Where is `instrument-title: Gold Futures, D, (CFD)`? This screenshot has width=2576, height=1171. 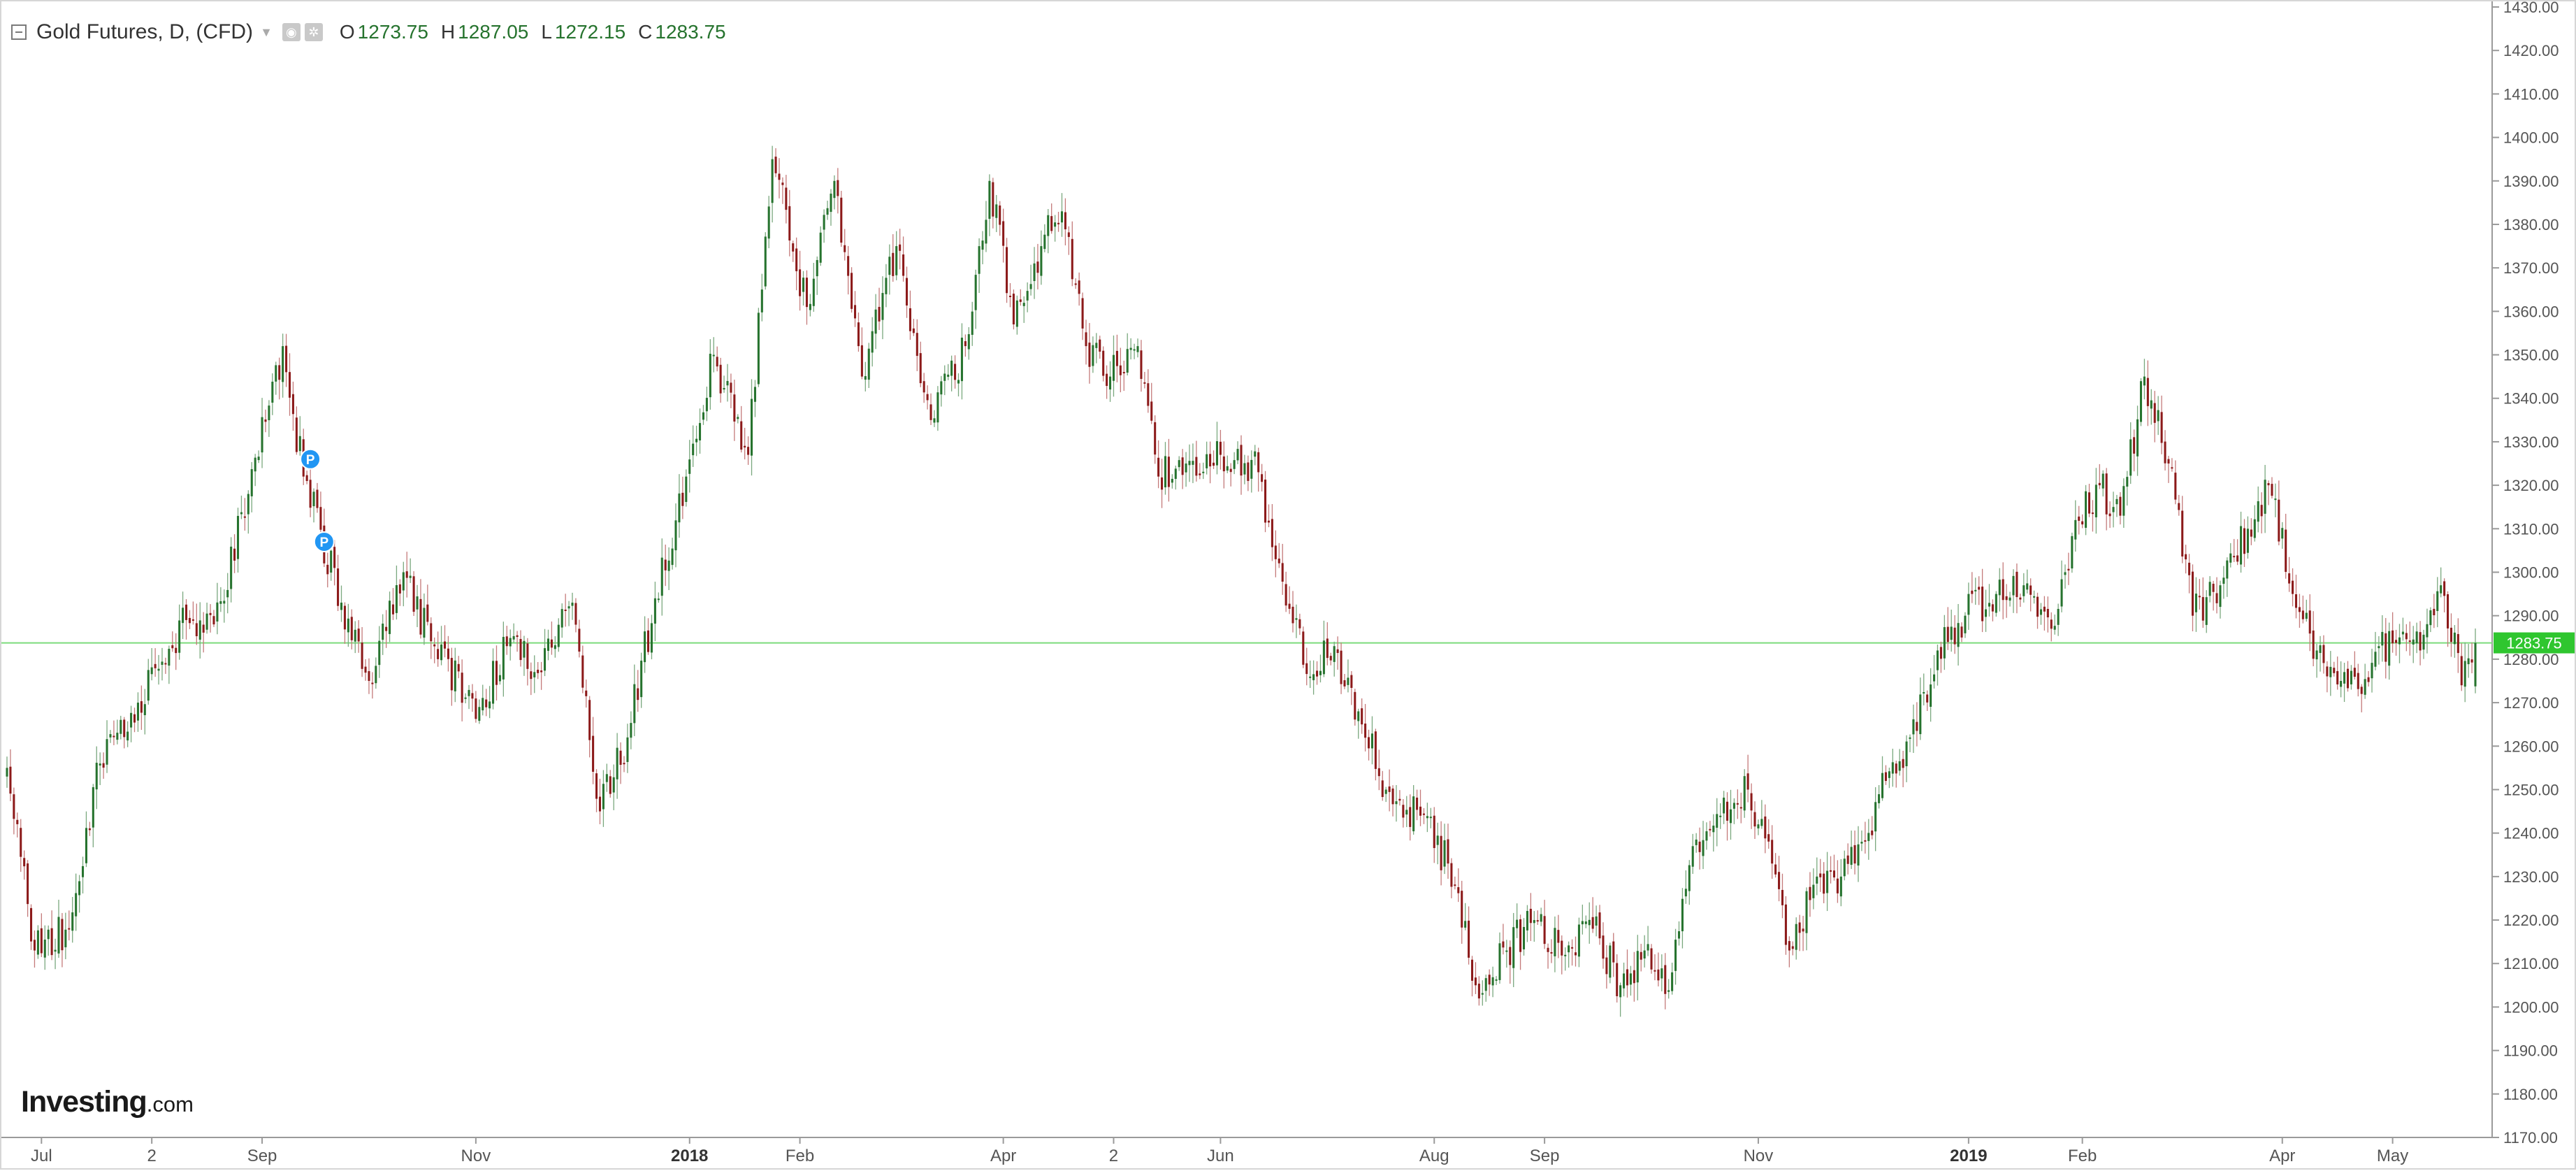
instrument-title: Gold Futures, D, (CFD) is located at coordinates (145, 31).